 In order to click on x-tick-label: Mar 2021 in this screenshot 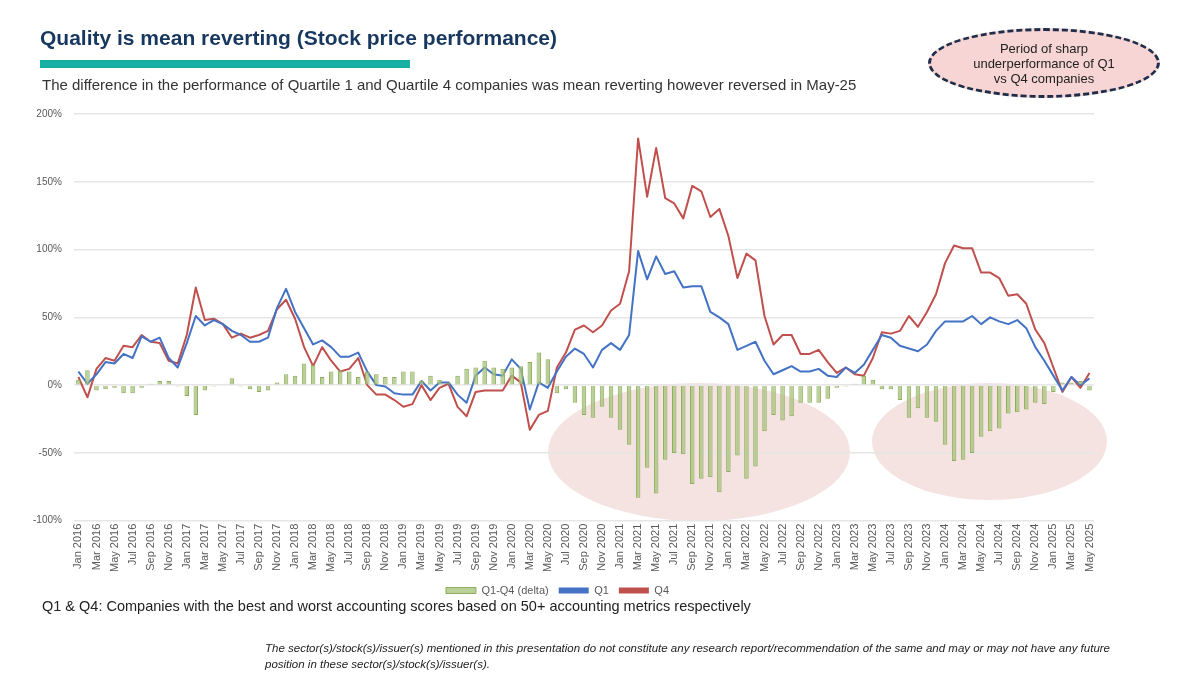, I will do `click(637, 547)`.